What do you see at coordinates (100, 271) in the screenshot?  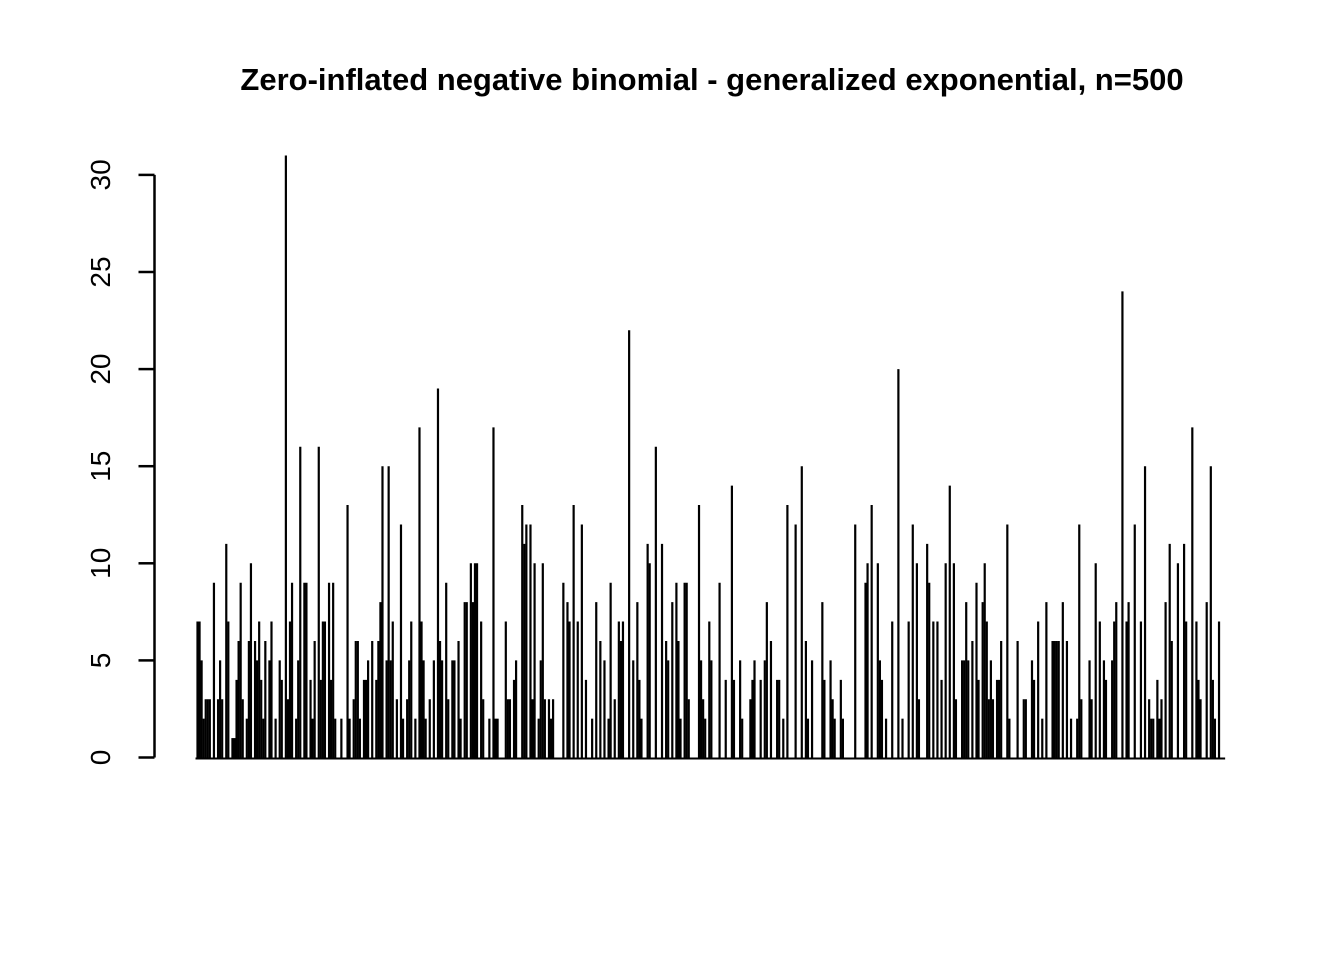 I see `y-axis-tick-label: 25` at bounding box center [100, 271].